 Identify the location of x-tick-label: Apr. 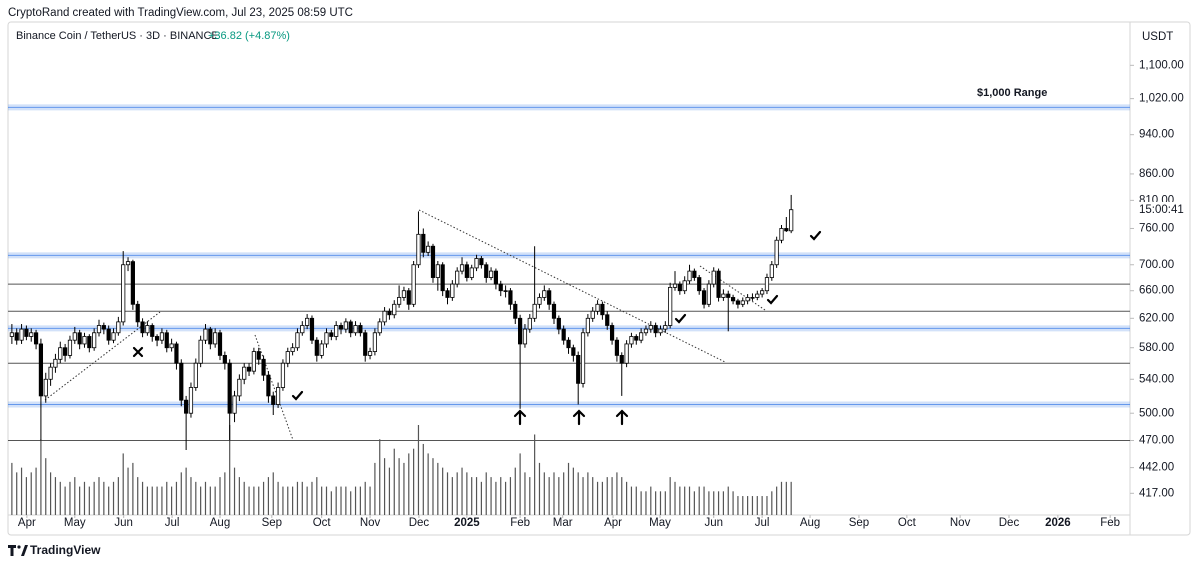
(613, 523).